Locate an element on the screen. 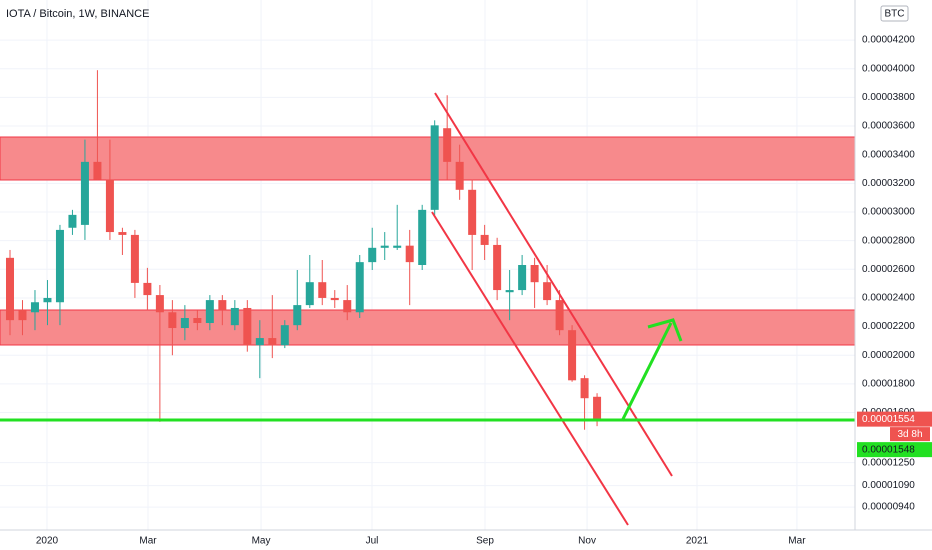 Image resolution: width=932 pixels, height=550 pixels. y-tick-label: 0.00003600 is located at coordinates (888, 126).